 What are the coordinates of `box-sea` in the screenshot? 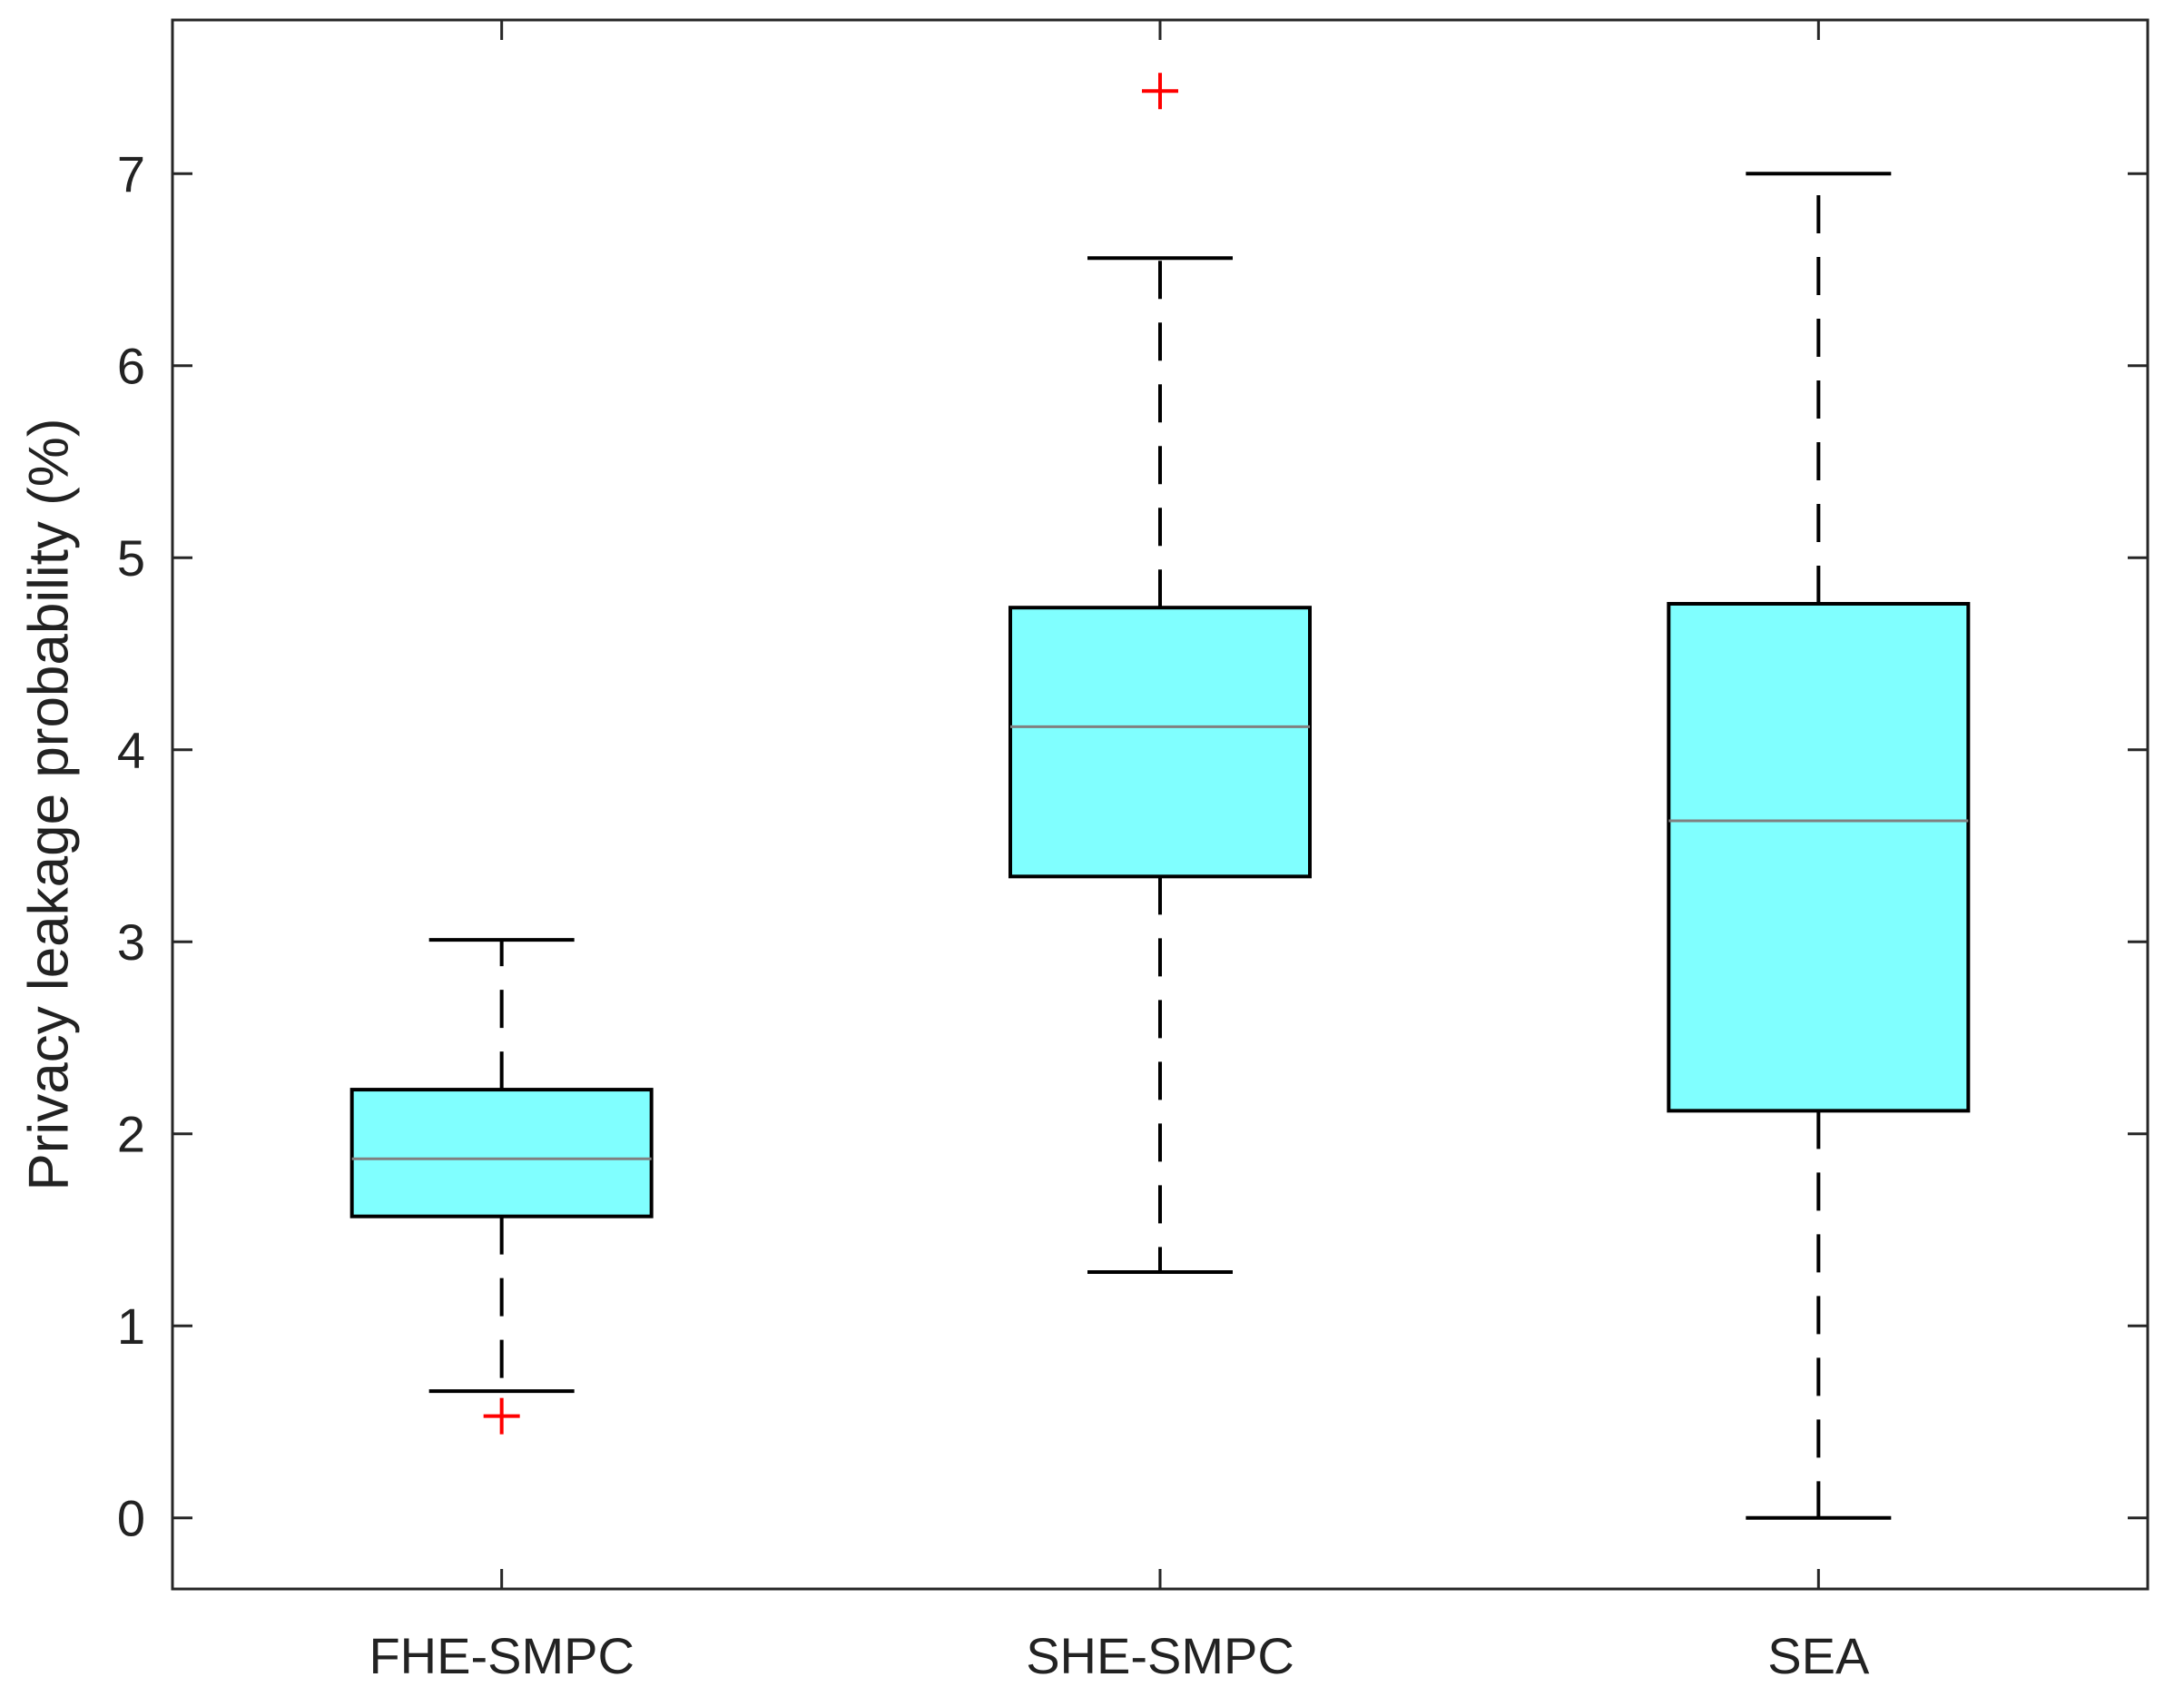 It's located at (1819, 846).